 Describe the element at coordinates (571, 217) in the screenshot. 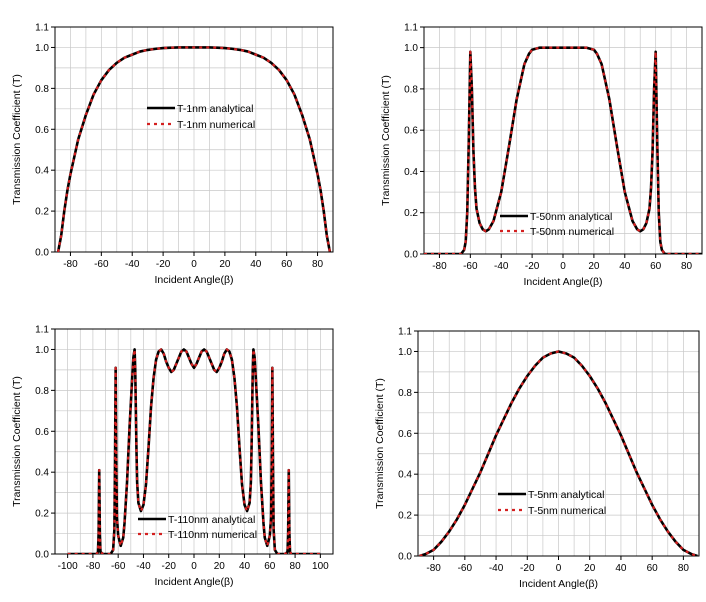

I see `legend-label-analytical: T-50nm analytical` at that location.